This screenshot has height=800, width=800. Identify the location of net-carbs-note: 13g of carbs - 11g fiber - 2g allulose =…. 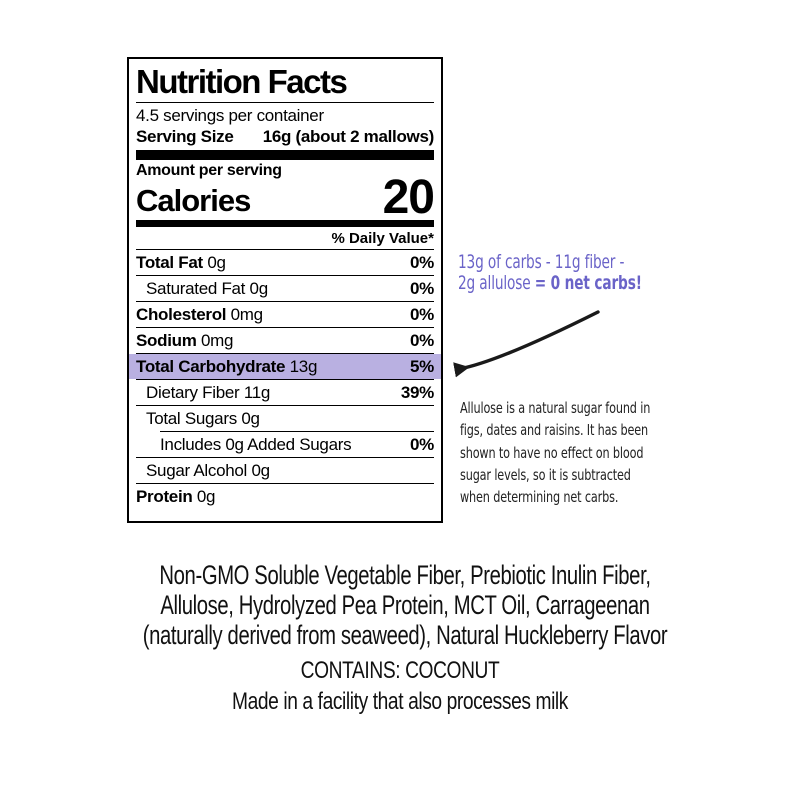
(550, 273).